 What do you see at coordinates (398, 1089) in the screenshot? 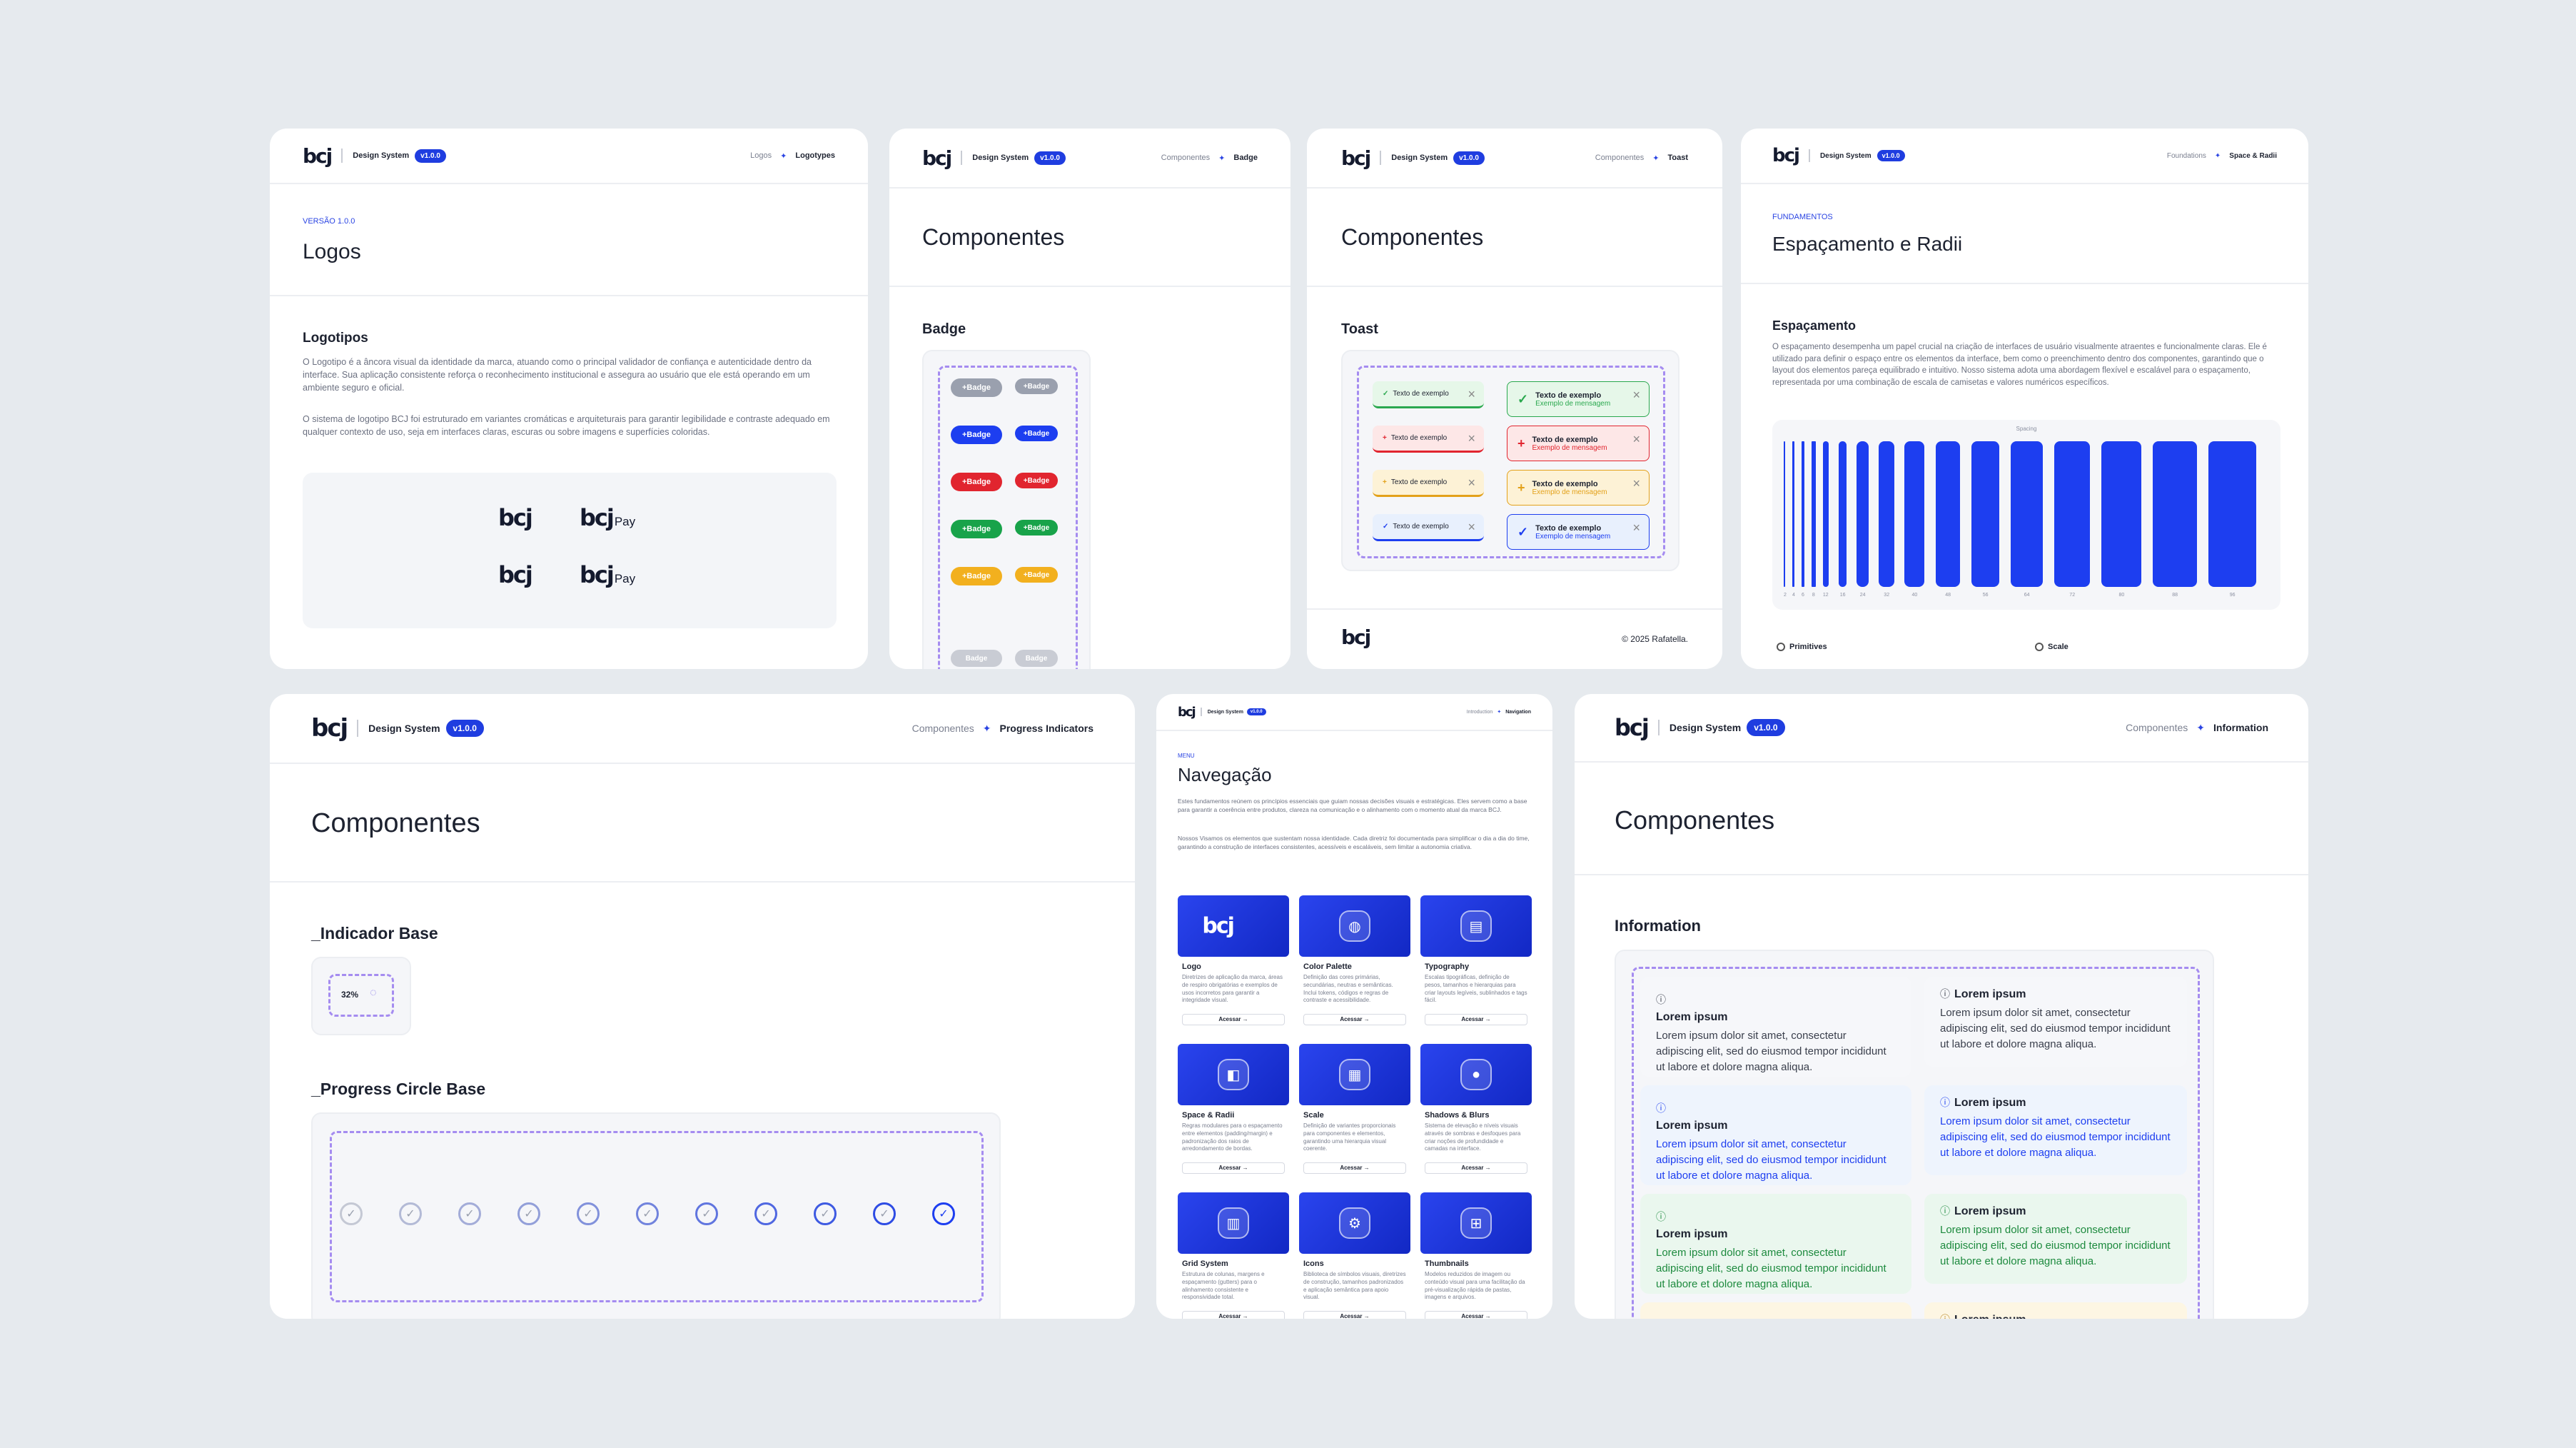
I see `section-progress-circle: _Progress Circle Base` at bounding box center [398, 1089].